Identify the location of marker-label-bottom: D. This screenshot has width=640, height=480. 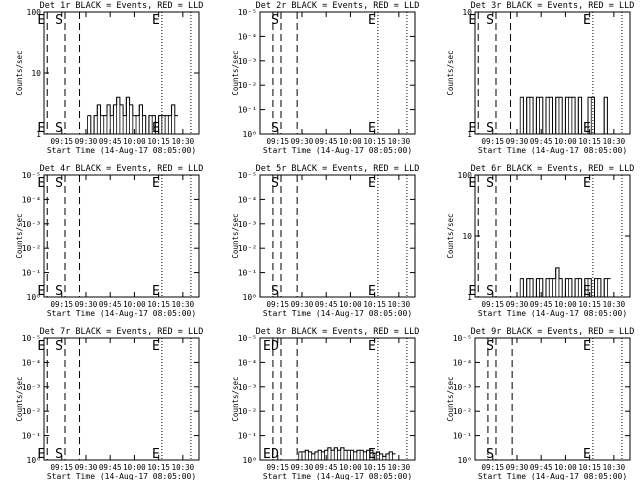
(275, 454).